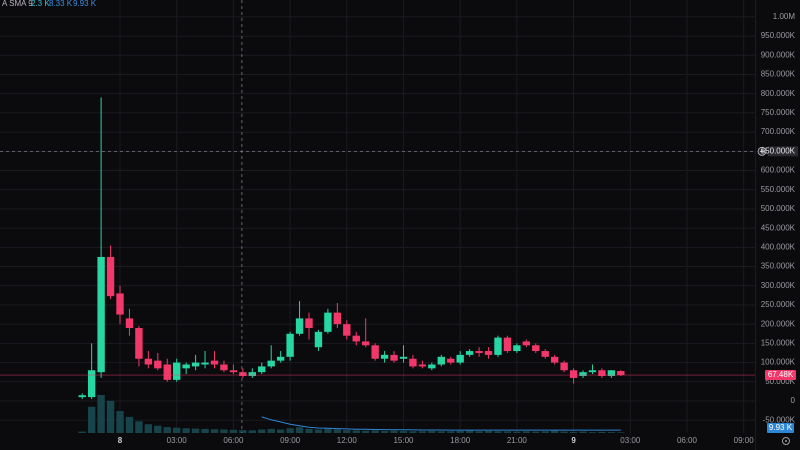 This screenshot has height=450, width=800. Describe the element at coordinates (793, 400) in the screenshot. I see `y-tick-label: 0` at that location.